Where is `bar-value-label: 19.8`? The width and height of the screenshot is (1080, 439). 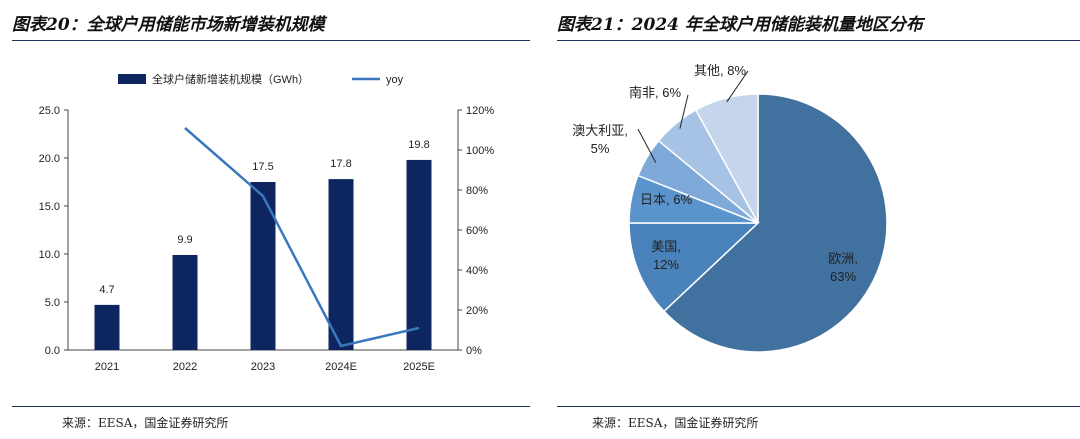 bar-value-label: 19.8 is located at coordinates (418, 145).